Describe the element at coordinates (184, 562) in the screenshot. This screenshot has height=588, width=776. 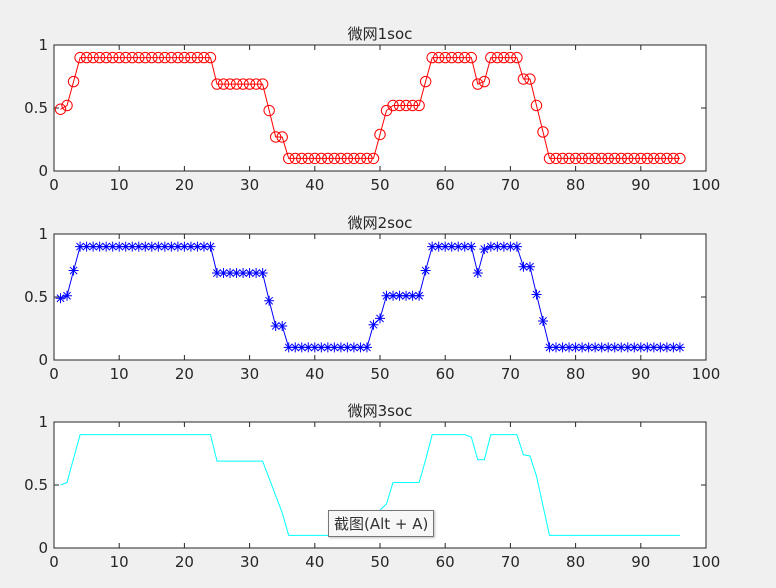
I see `x-tick-label: 20` at that location.